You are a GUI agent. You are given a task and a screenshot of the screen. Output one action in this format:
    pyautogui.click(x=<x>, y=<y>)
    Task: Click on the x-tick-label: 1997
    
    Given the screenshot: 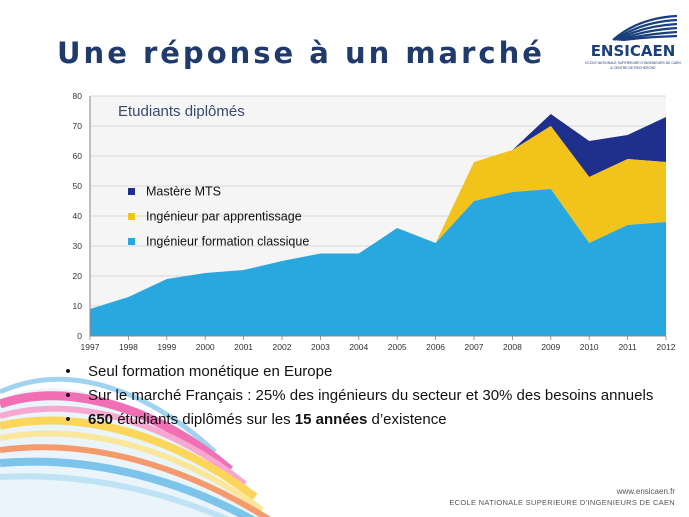 What is the action you would take?
    pyautogui.click(x=90, y=347)
    